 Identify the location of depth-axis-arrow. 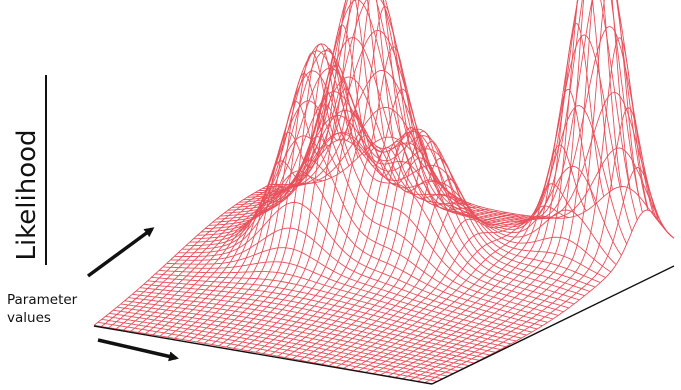
(120, 252).